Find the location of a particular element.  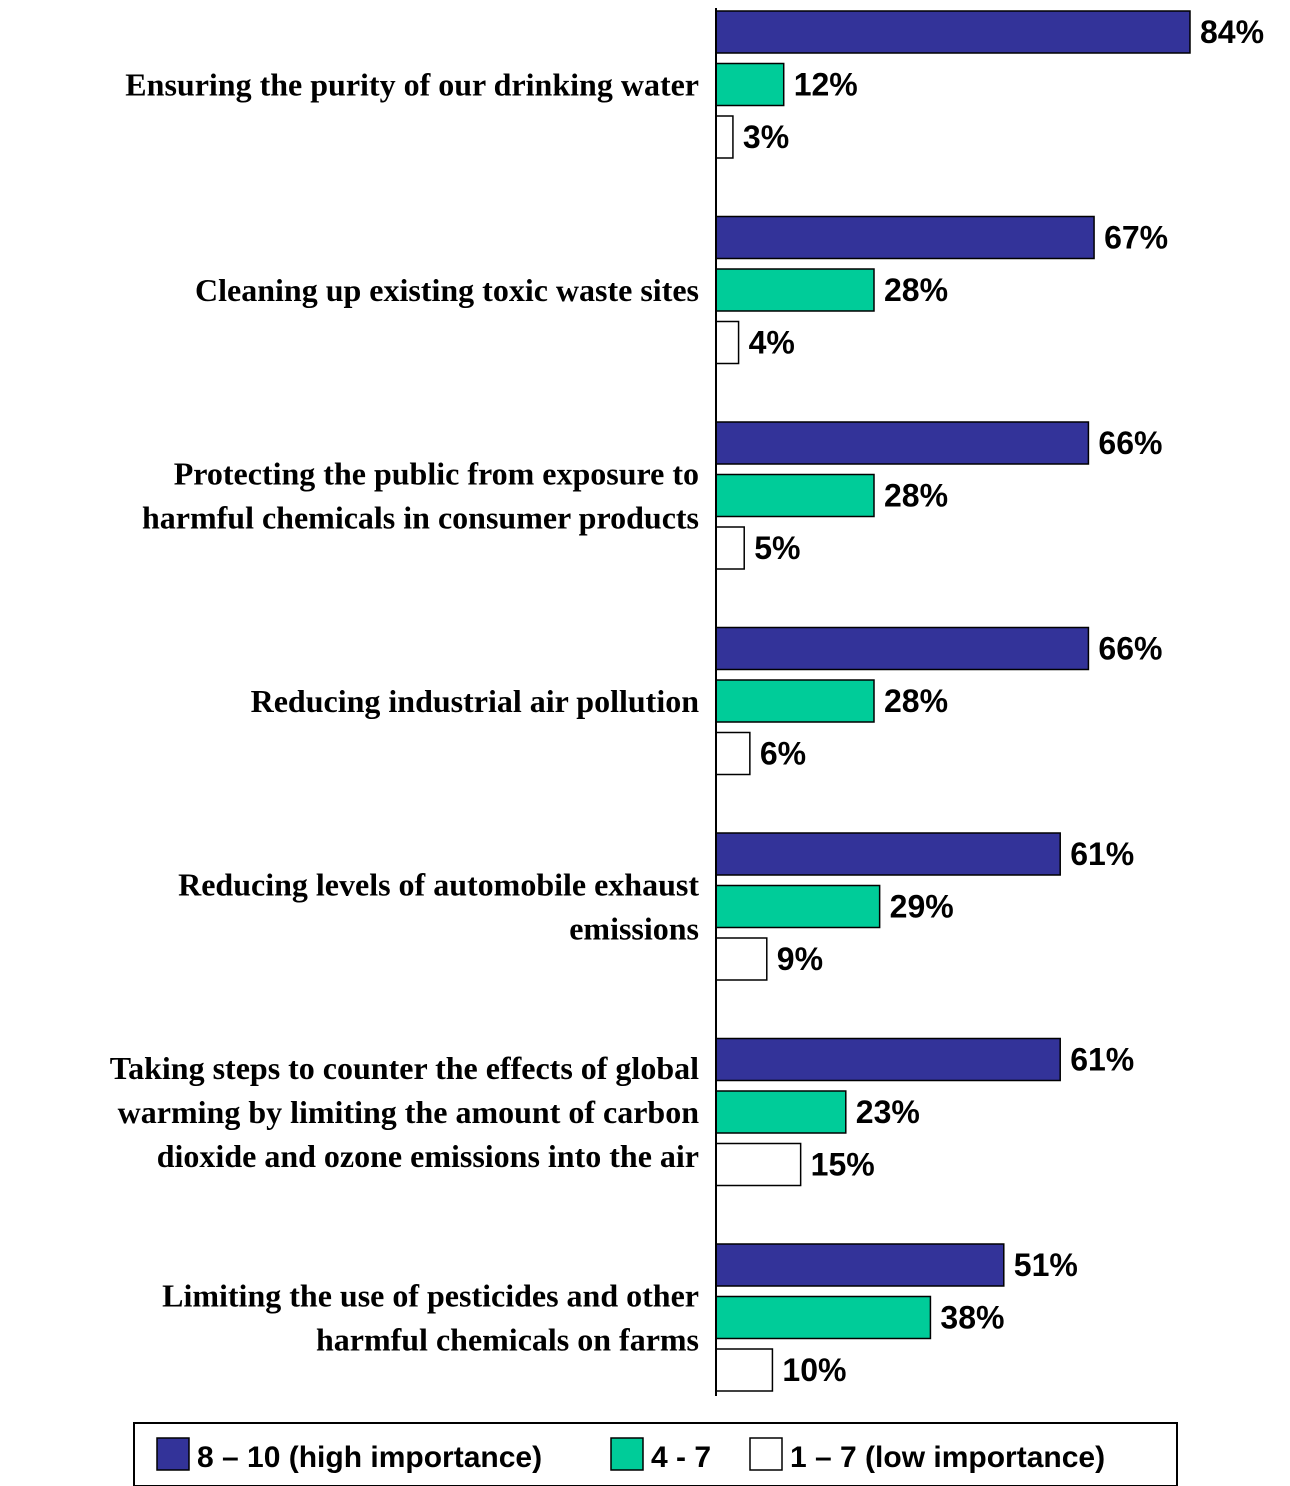

category-label-line: emissions is located at coordinates (634, 929).